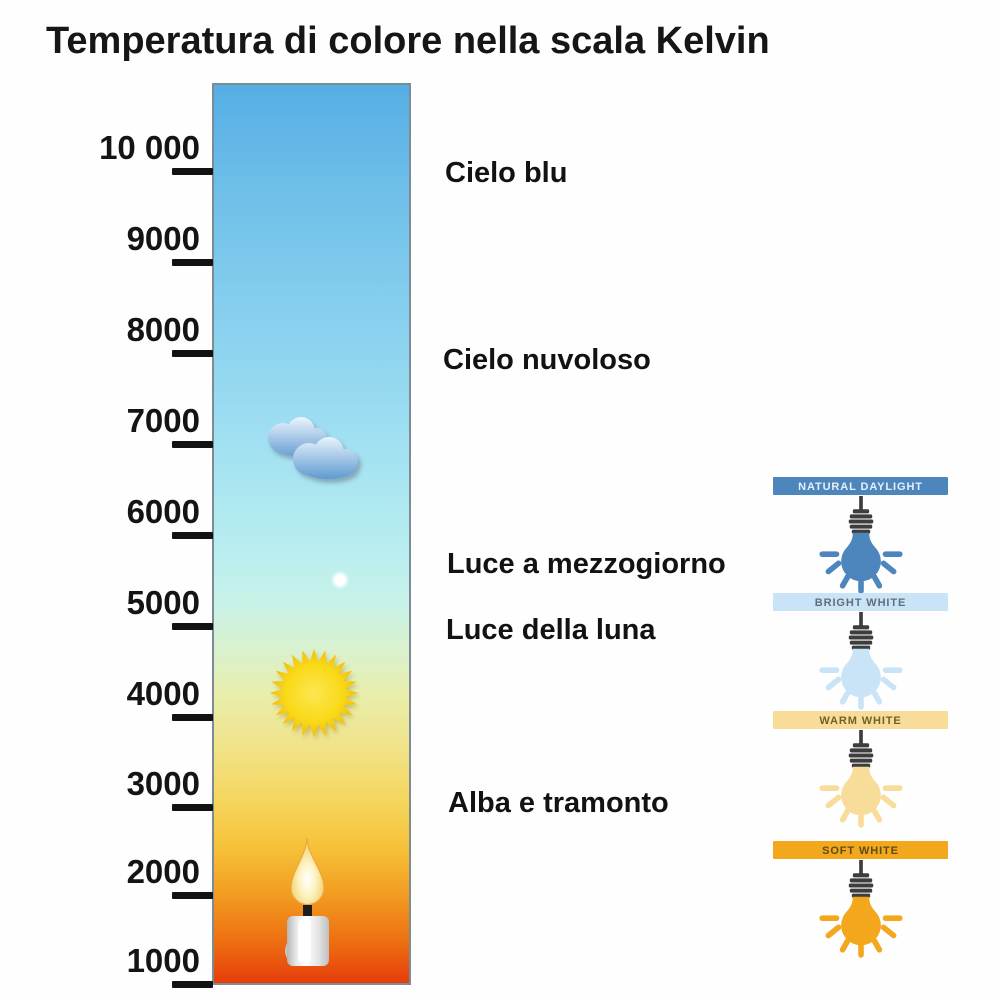 This screenshot has width=1000, height=1000. Describe the element at coordinates (506, 173) in the screenshot. I see `annotation-cielo-blu: Cielo blu` at that location.